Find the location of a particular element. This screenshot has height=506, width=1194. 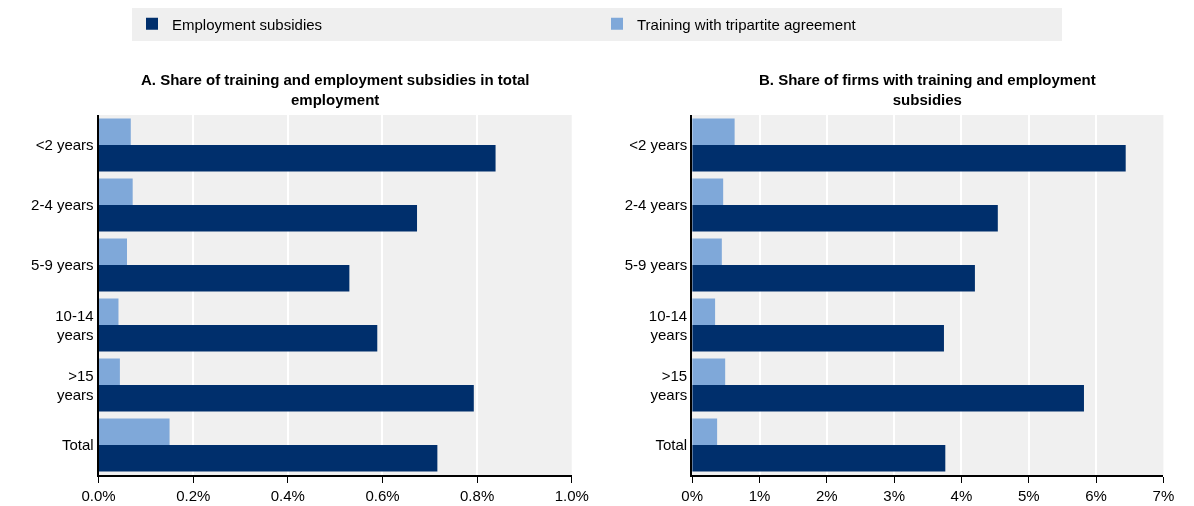

x-tick-label: 4% is located at coordinates (961, 495).